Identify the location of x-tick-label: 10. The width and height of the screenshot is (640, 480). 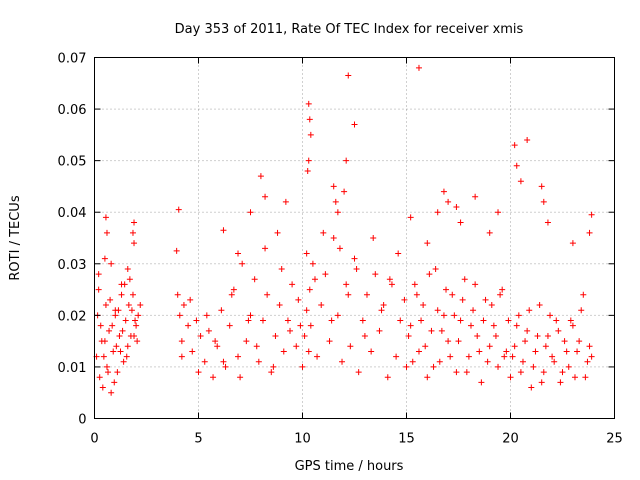
(302, 439).